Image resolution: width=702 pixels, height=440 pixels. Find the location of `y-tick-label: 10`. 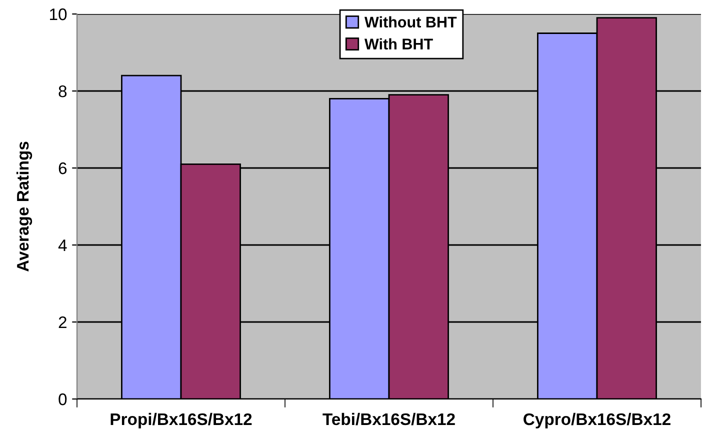

y-tick-label: 10 is located at coordinates (58, 14).